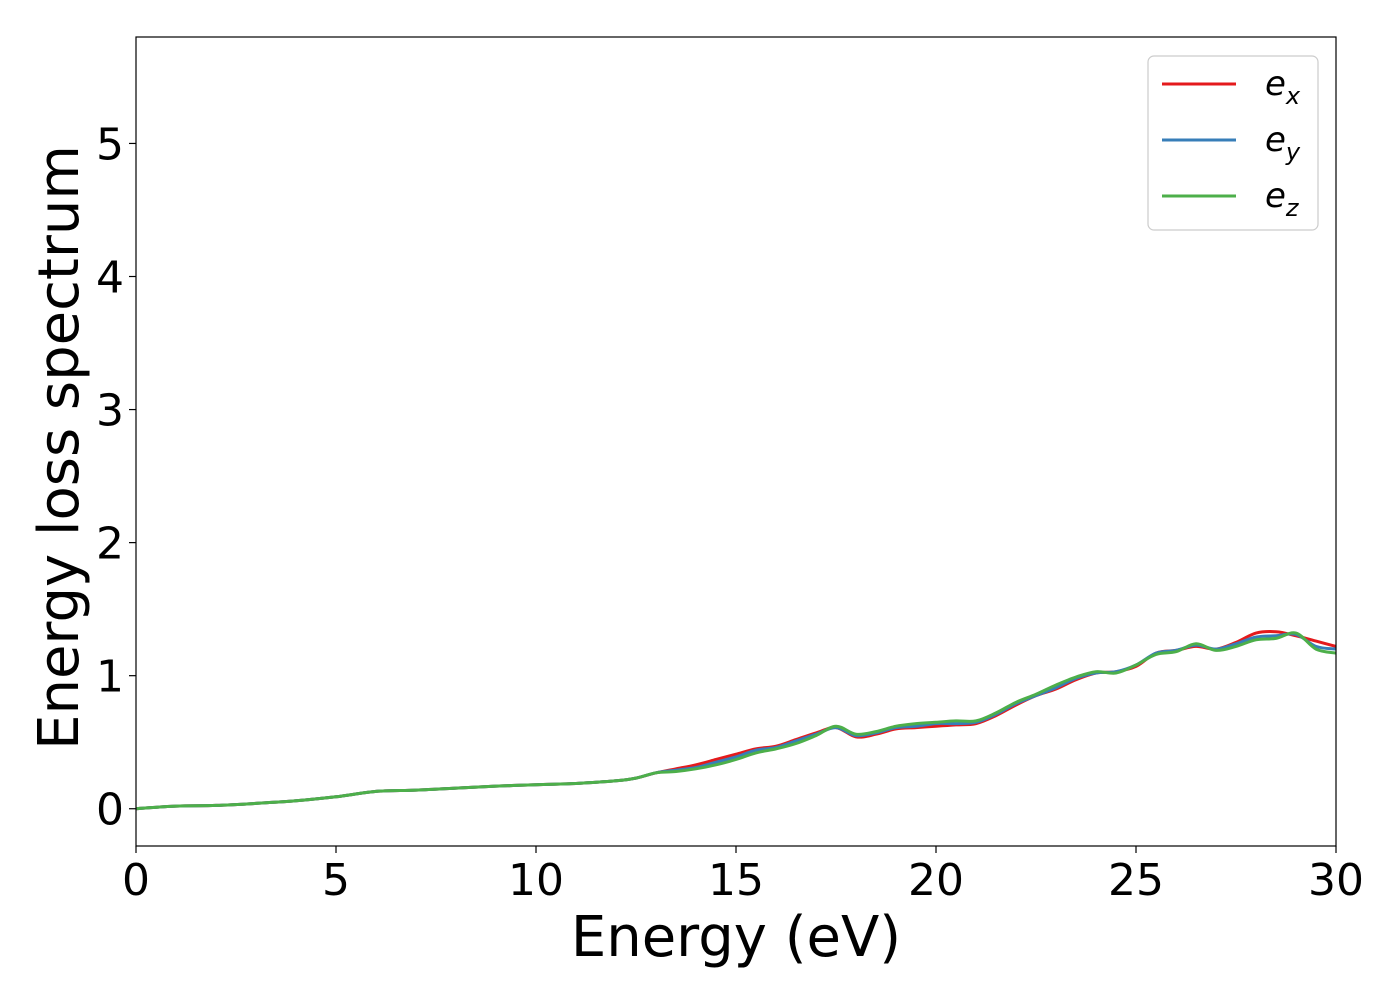  What do you see at coordinates (110, 144) in the screenshot?
I see `y-tick-label: 5` at bounding box center [110, 144].